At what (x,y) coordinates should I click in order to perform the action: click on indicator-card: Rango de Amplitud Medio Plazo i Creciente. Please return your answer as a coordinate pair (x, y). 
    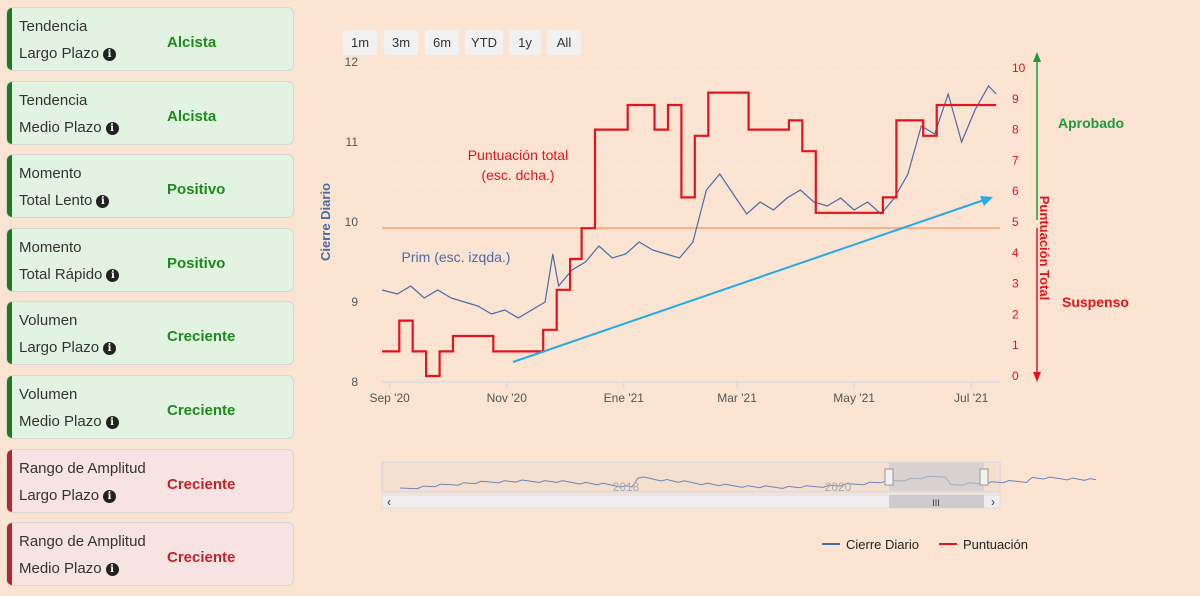
    Looking at the image, I should click on (150, 554).